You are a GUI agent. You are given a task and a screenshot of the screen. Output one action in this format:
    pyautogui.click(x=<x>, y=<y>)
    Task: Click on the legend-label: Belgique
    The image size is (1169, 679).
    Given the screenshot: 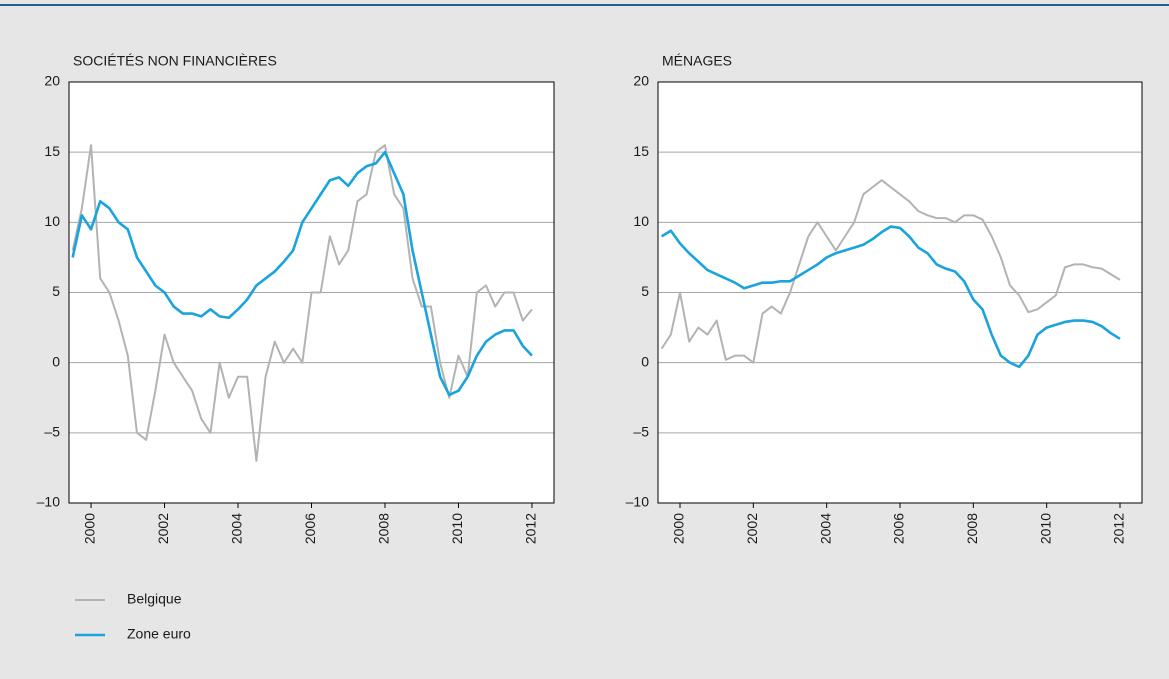 What is the action you would take?
    pyautogui.click(x=154, y=599)
    